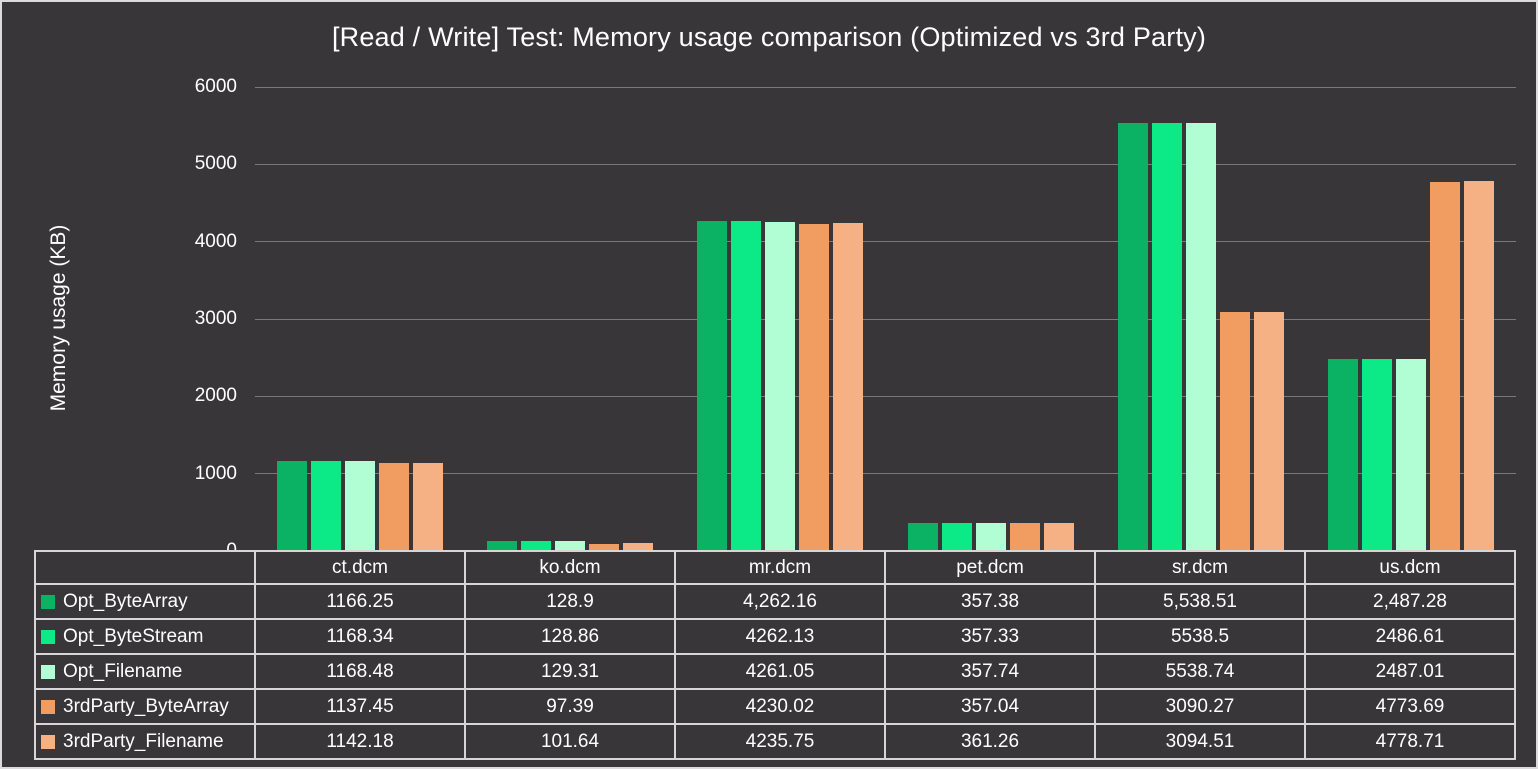 The height and width of the screenshot is (769, 1538). I want to click on value-cell-Opt_ByteArray-us.dcm: 2,487.28, so click(1410, 601).